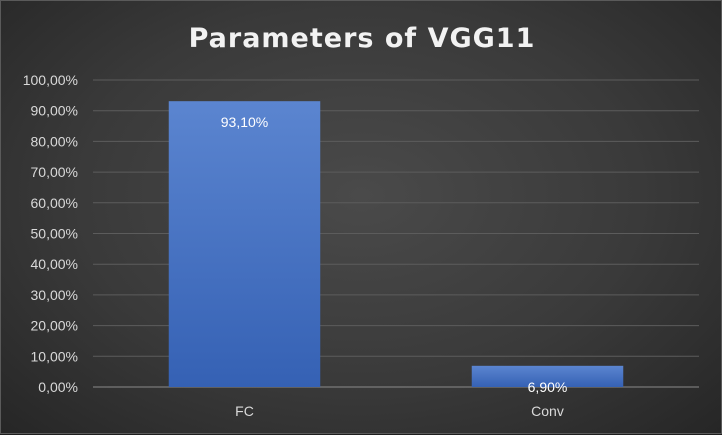 This screenshot has width=722, height=435. I want to click on y-tick-label: 60,00%, so click(54, 203).